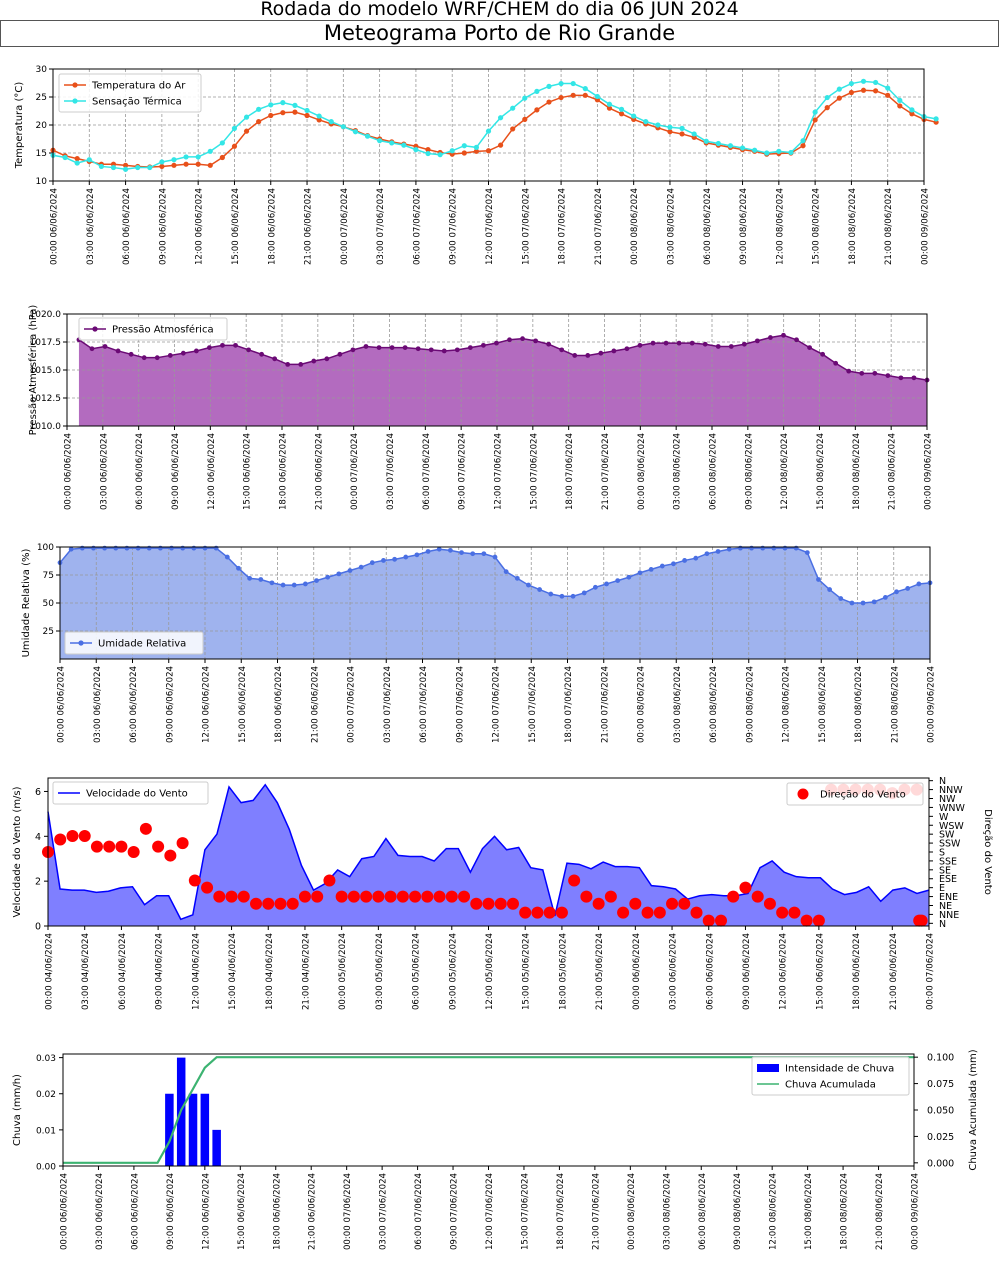 Image resolution: width=999 pixels, height=1272 pixels. What do you see at coordinates (427, 471) in the screenshot?
I see `pressure-xtick-label: 06:00 07/06/2024` at bounding box center [427, 471].